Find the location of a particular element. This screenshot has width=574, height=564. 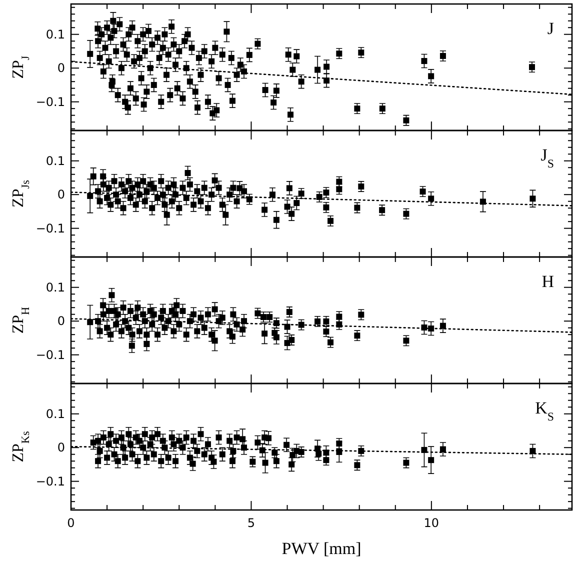

annotation: K$_{S}$ is located at coordinates (544, 411).